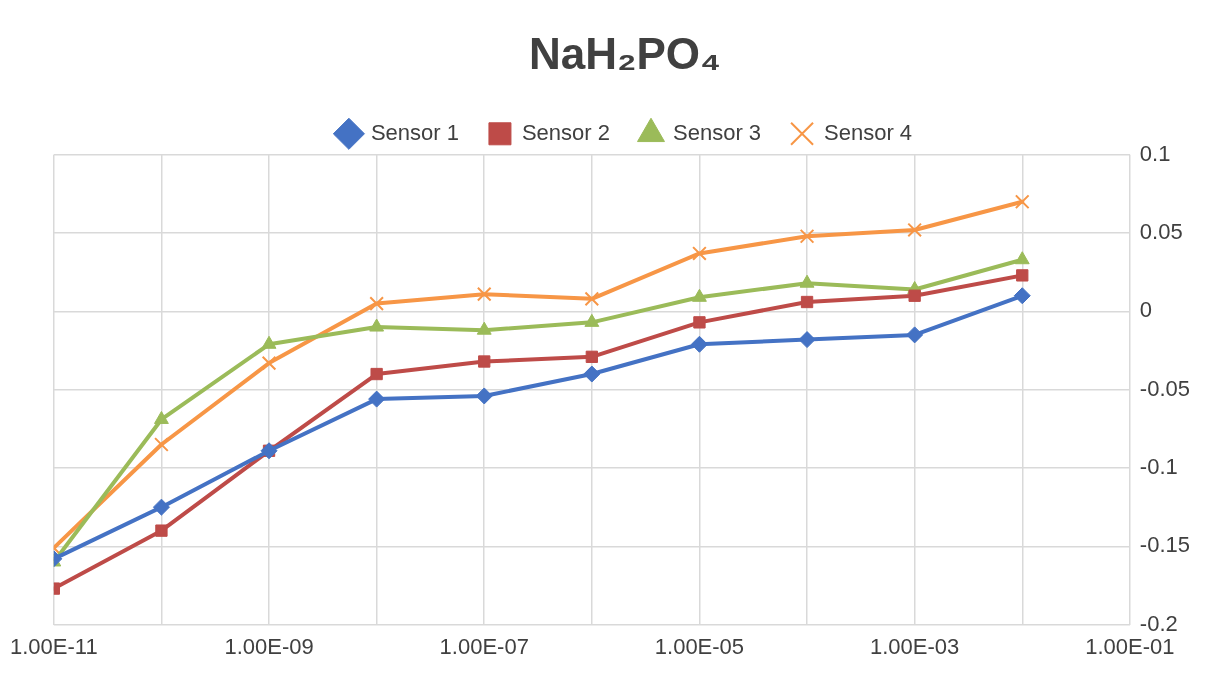 The image size is (1220, 681). I want to click on y-tick-label: 0.05, so click(1161, 232).